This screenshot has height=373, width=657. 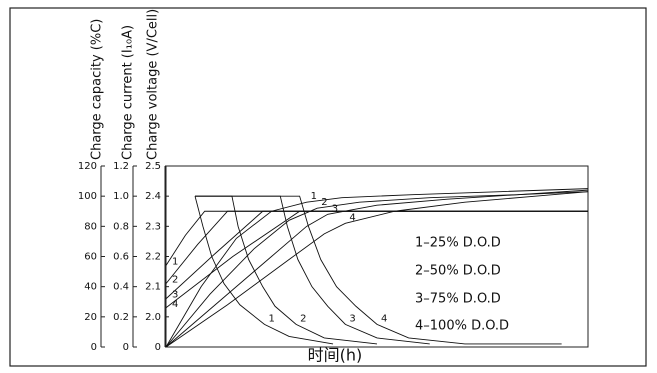 I want to click on x-axis-title: 时间(h), so click(x=335, y=355).